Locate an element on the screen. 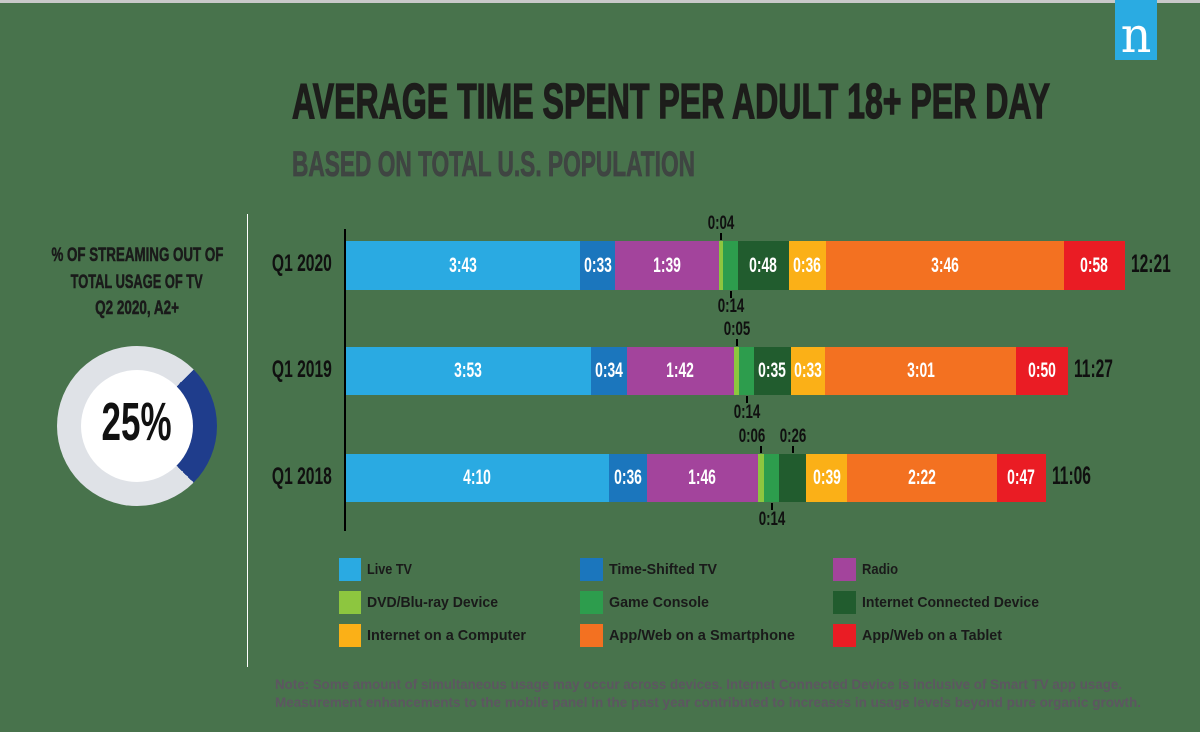 The height and width of the screenshot is (732, 1200). page-title: AVERAGE TIME SPENT PER ADULT 18+ PER DAY is located at coordinates (746, 101).